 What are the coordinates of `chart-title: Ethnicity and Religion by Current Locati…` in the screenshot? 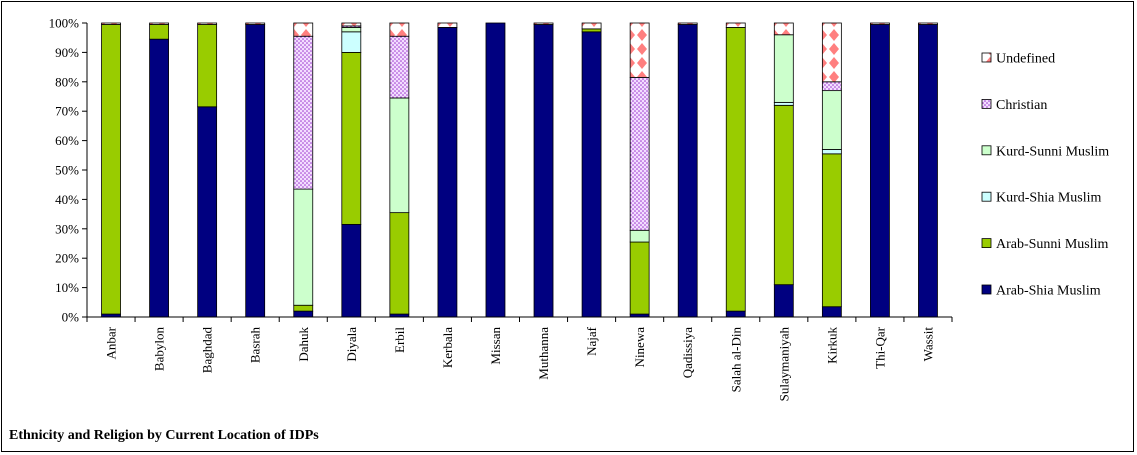 It's located at (164, 435).